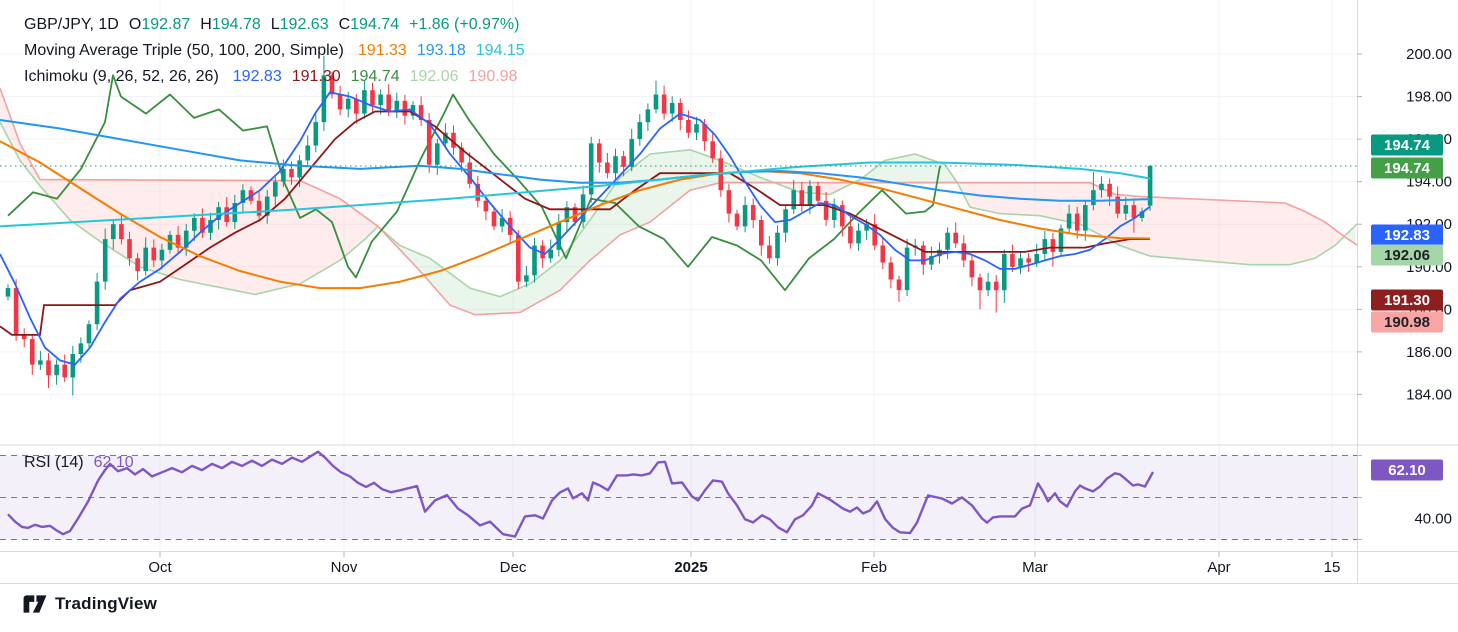 The height and width of the screenshot is (632, 1458). Describe the element at coordinates (206, 24) in the screenshot. I see `high-label: H` at that location.